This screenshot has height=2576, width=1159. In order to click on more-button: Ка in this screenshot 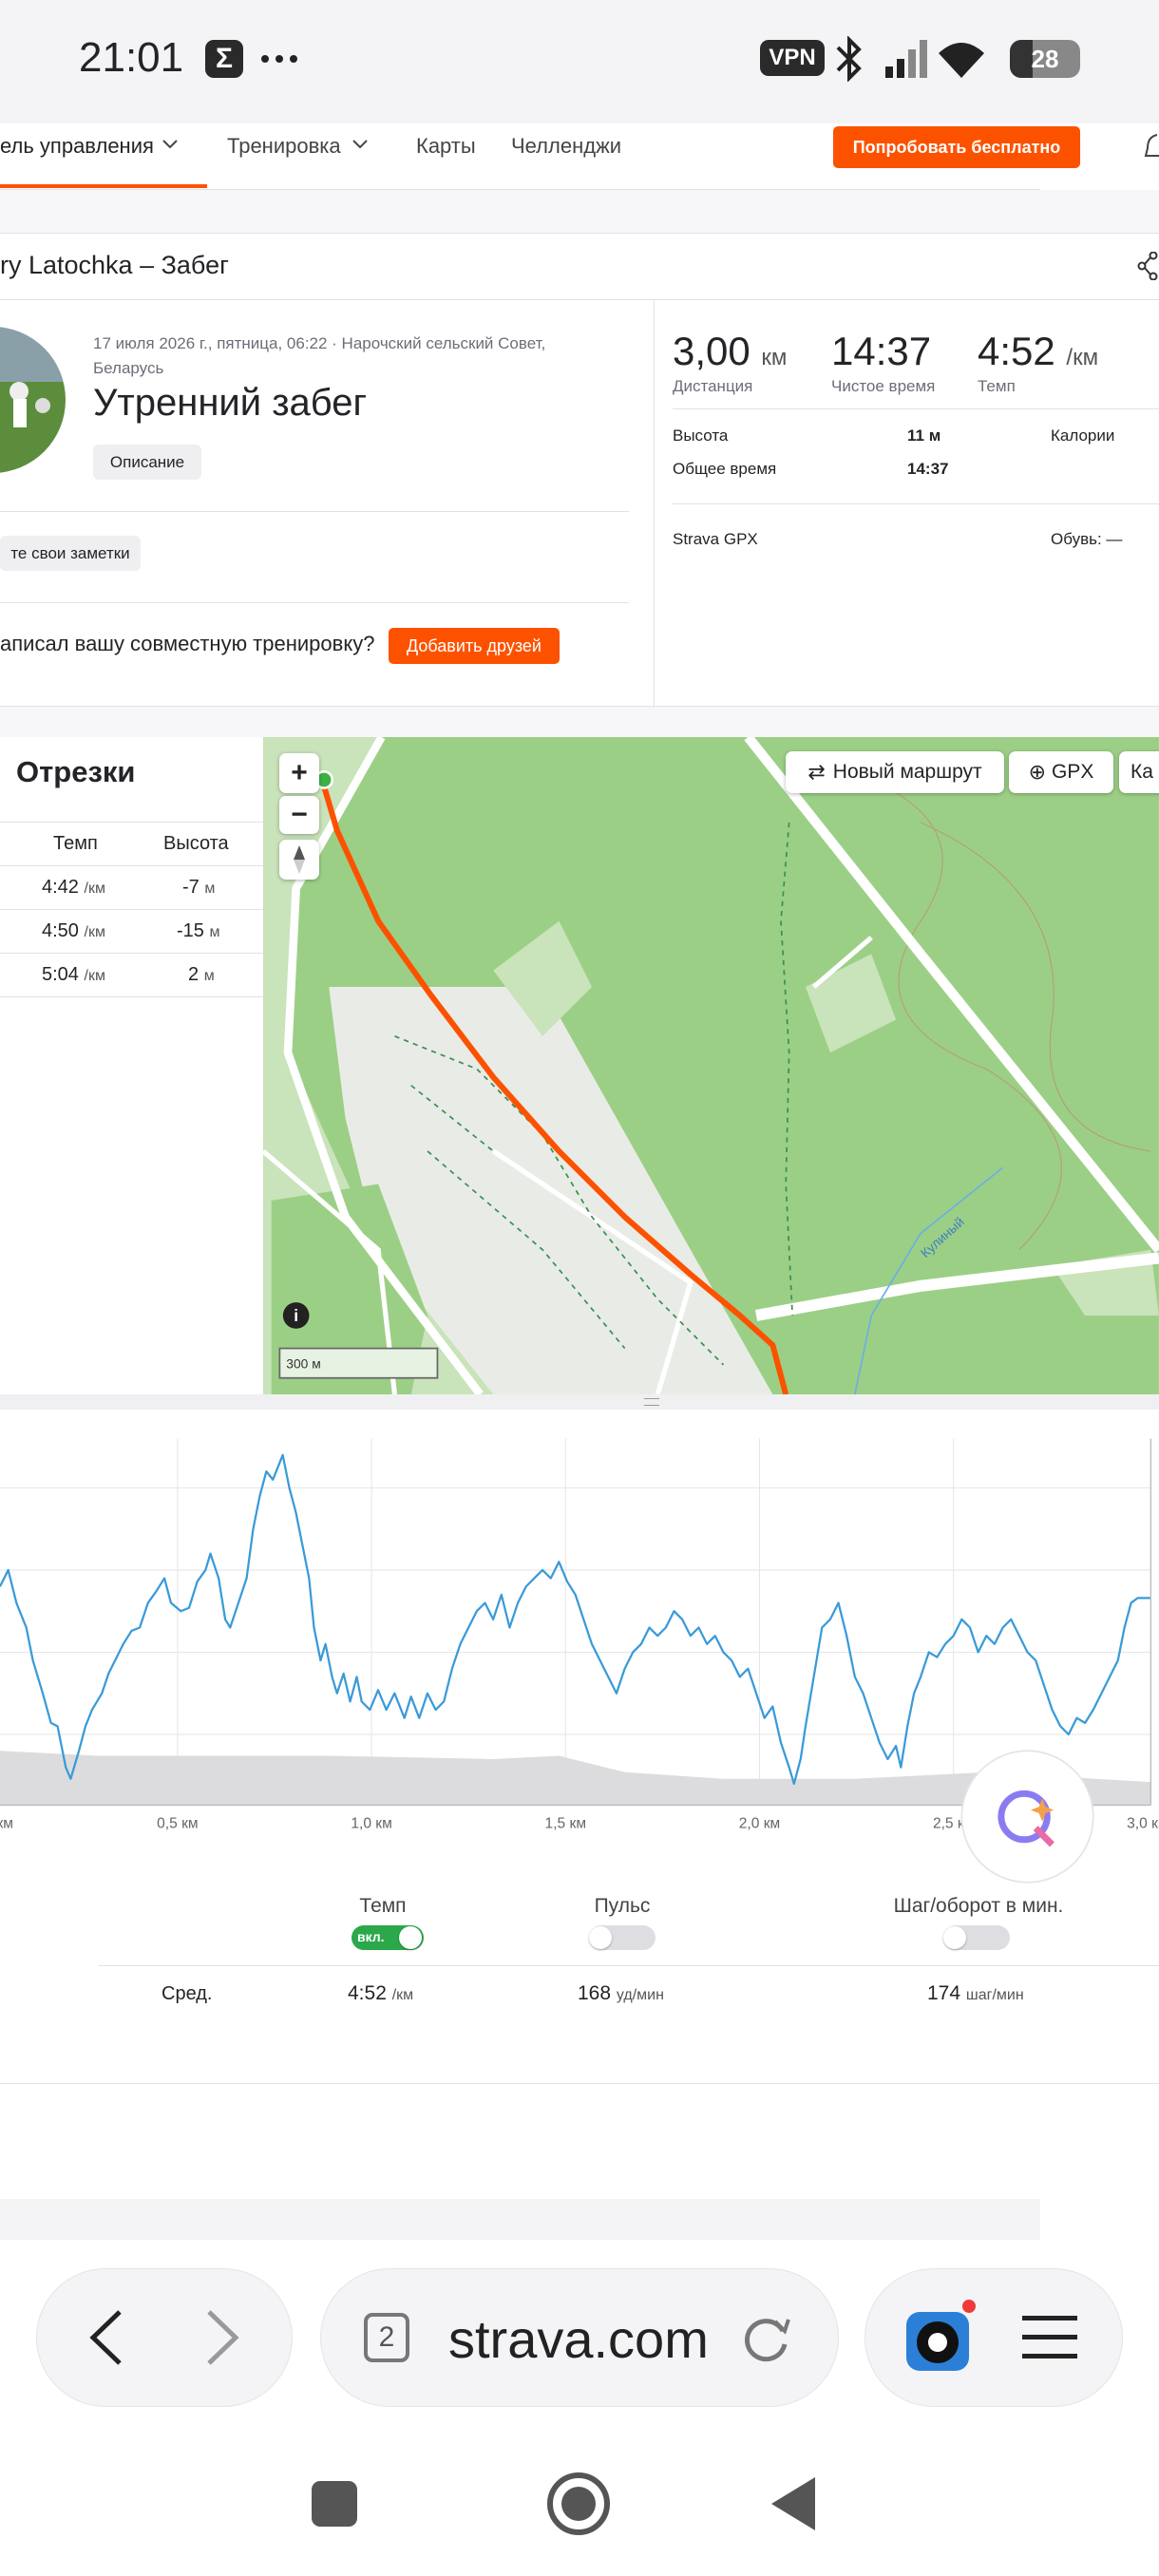, I will do `click(1139, 772)`.